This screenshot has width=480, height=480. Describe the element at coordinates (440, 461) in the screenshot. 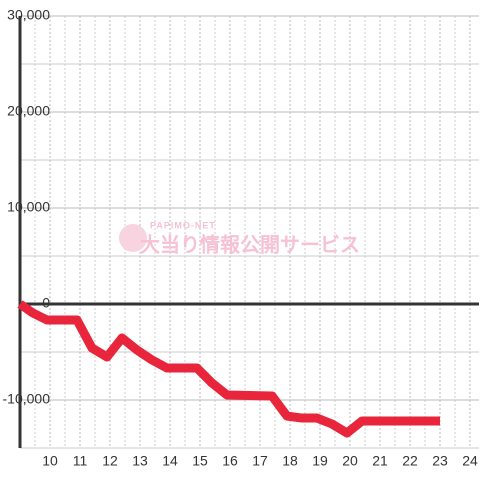

I see `x-tick-label: 23` at that location.